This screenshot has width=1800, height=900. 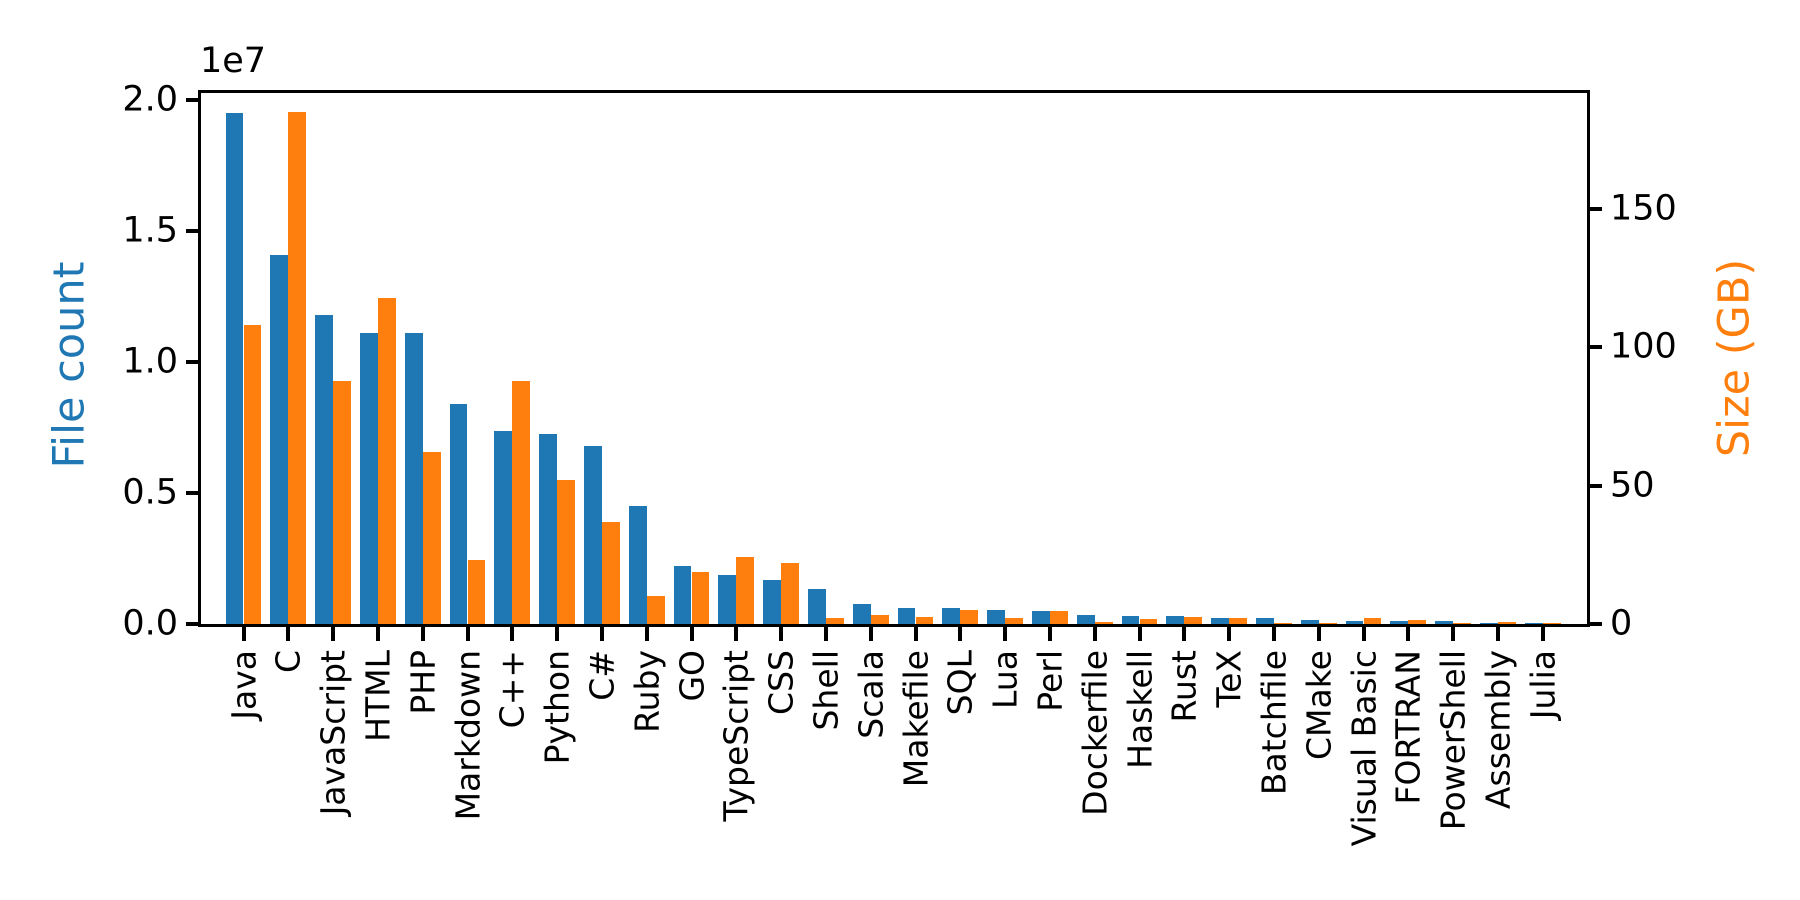 What do you see at coordinates (192, 624) in the screenshot?
I see `left-y-tick-0.0` at bounding box center [192, 624].